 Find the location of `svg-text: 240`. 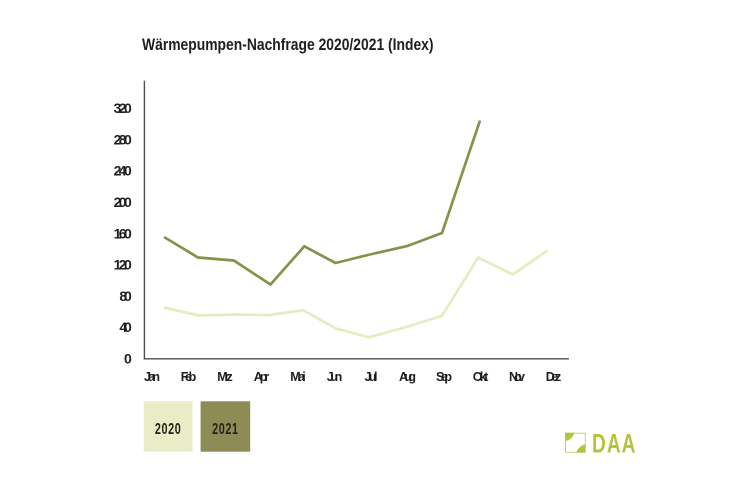

svg-text: 240 is located at coordinates (123, 171).